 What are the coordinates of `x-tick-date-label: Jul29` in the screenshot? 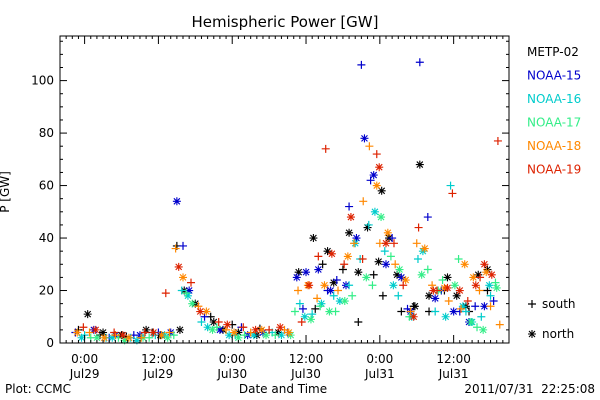 It's located at (84, 374).